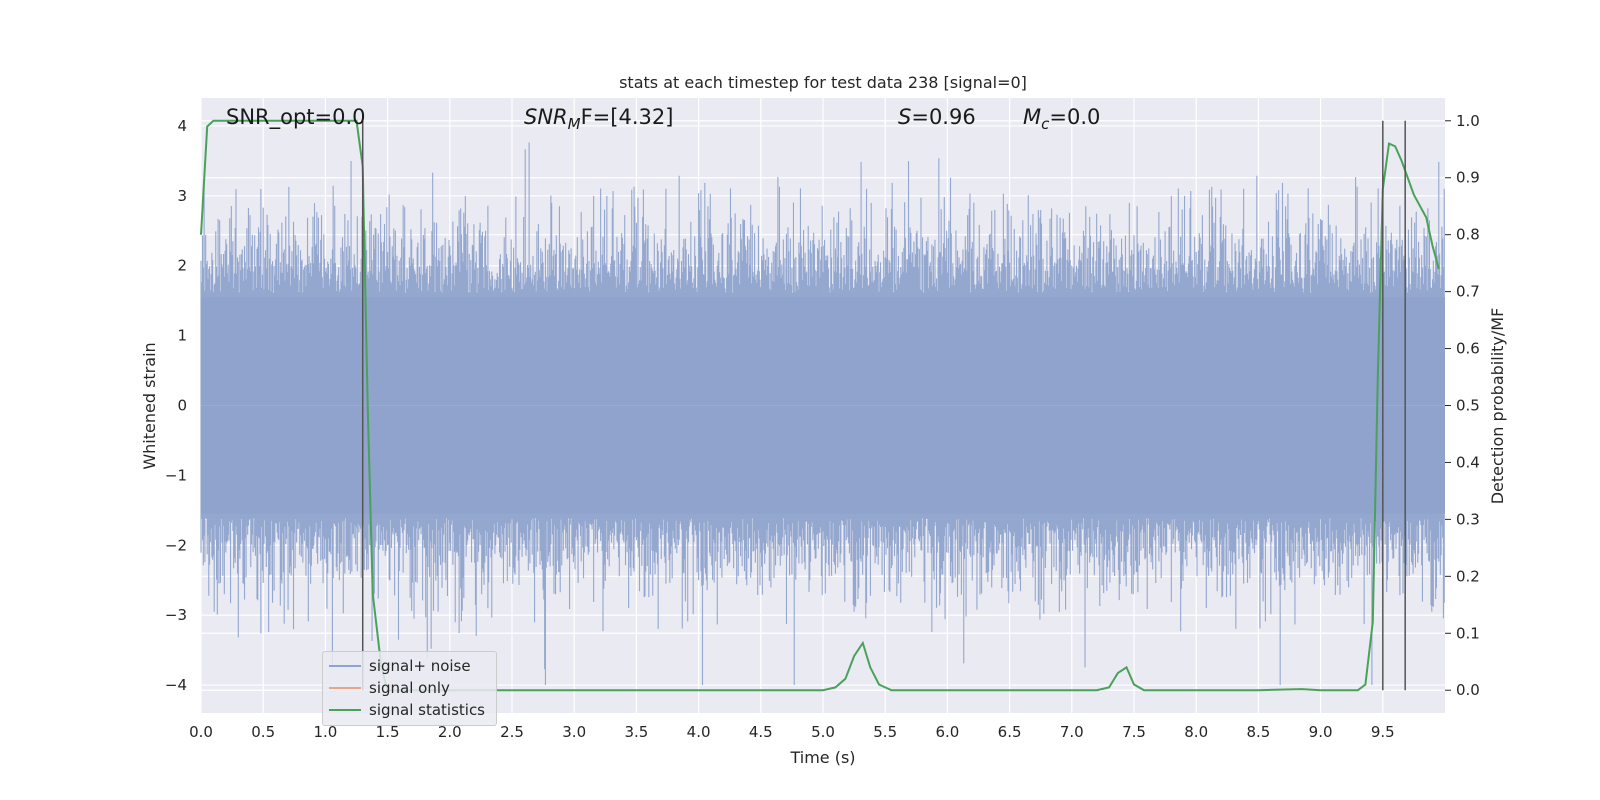 The height and width of the screenshot is (800, 1600). What do you see at coordinates (201, 732) in the screenshot?
I see `x-tick-label: 0.0` at bounding box center [201, 732].